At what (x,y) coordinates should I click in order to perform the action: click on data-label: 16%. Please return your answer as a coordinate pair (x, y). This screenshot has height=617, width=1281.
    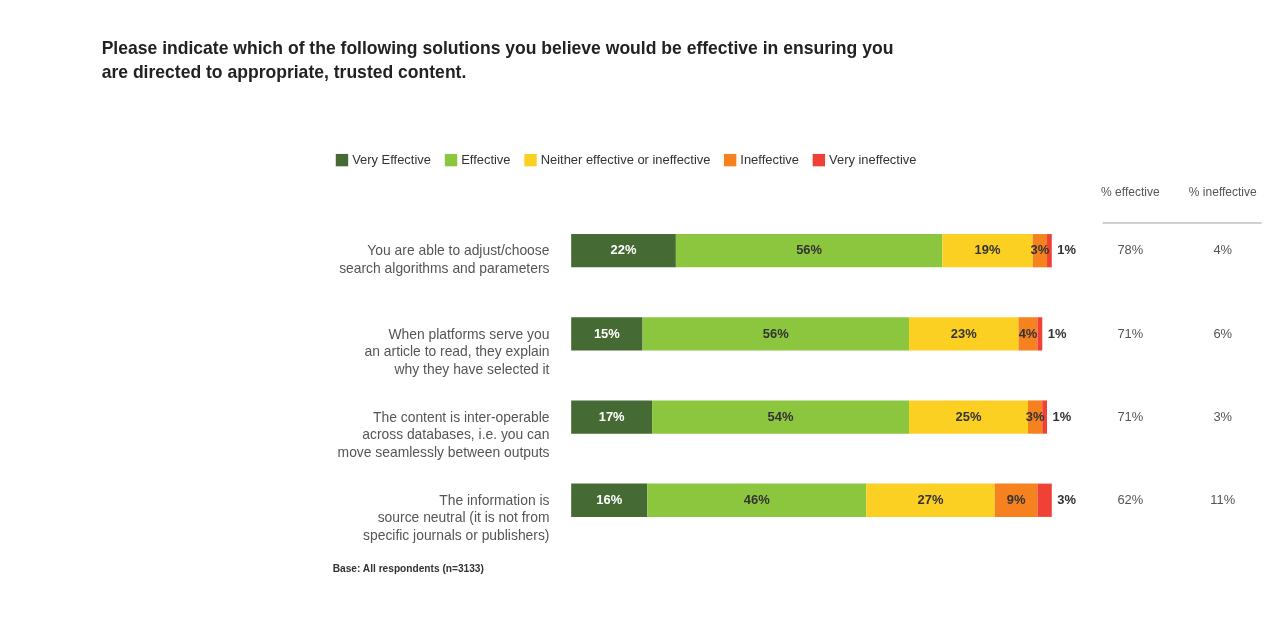
    Looking at the image, I should click on (609, 499).